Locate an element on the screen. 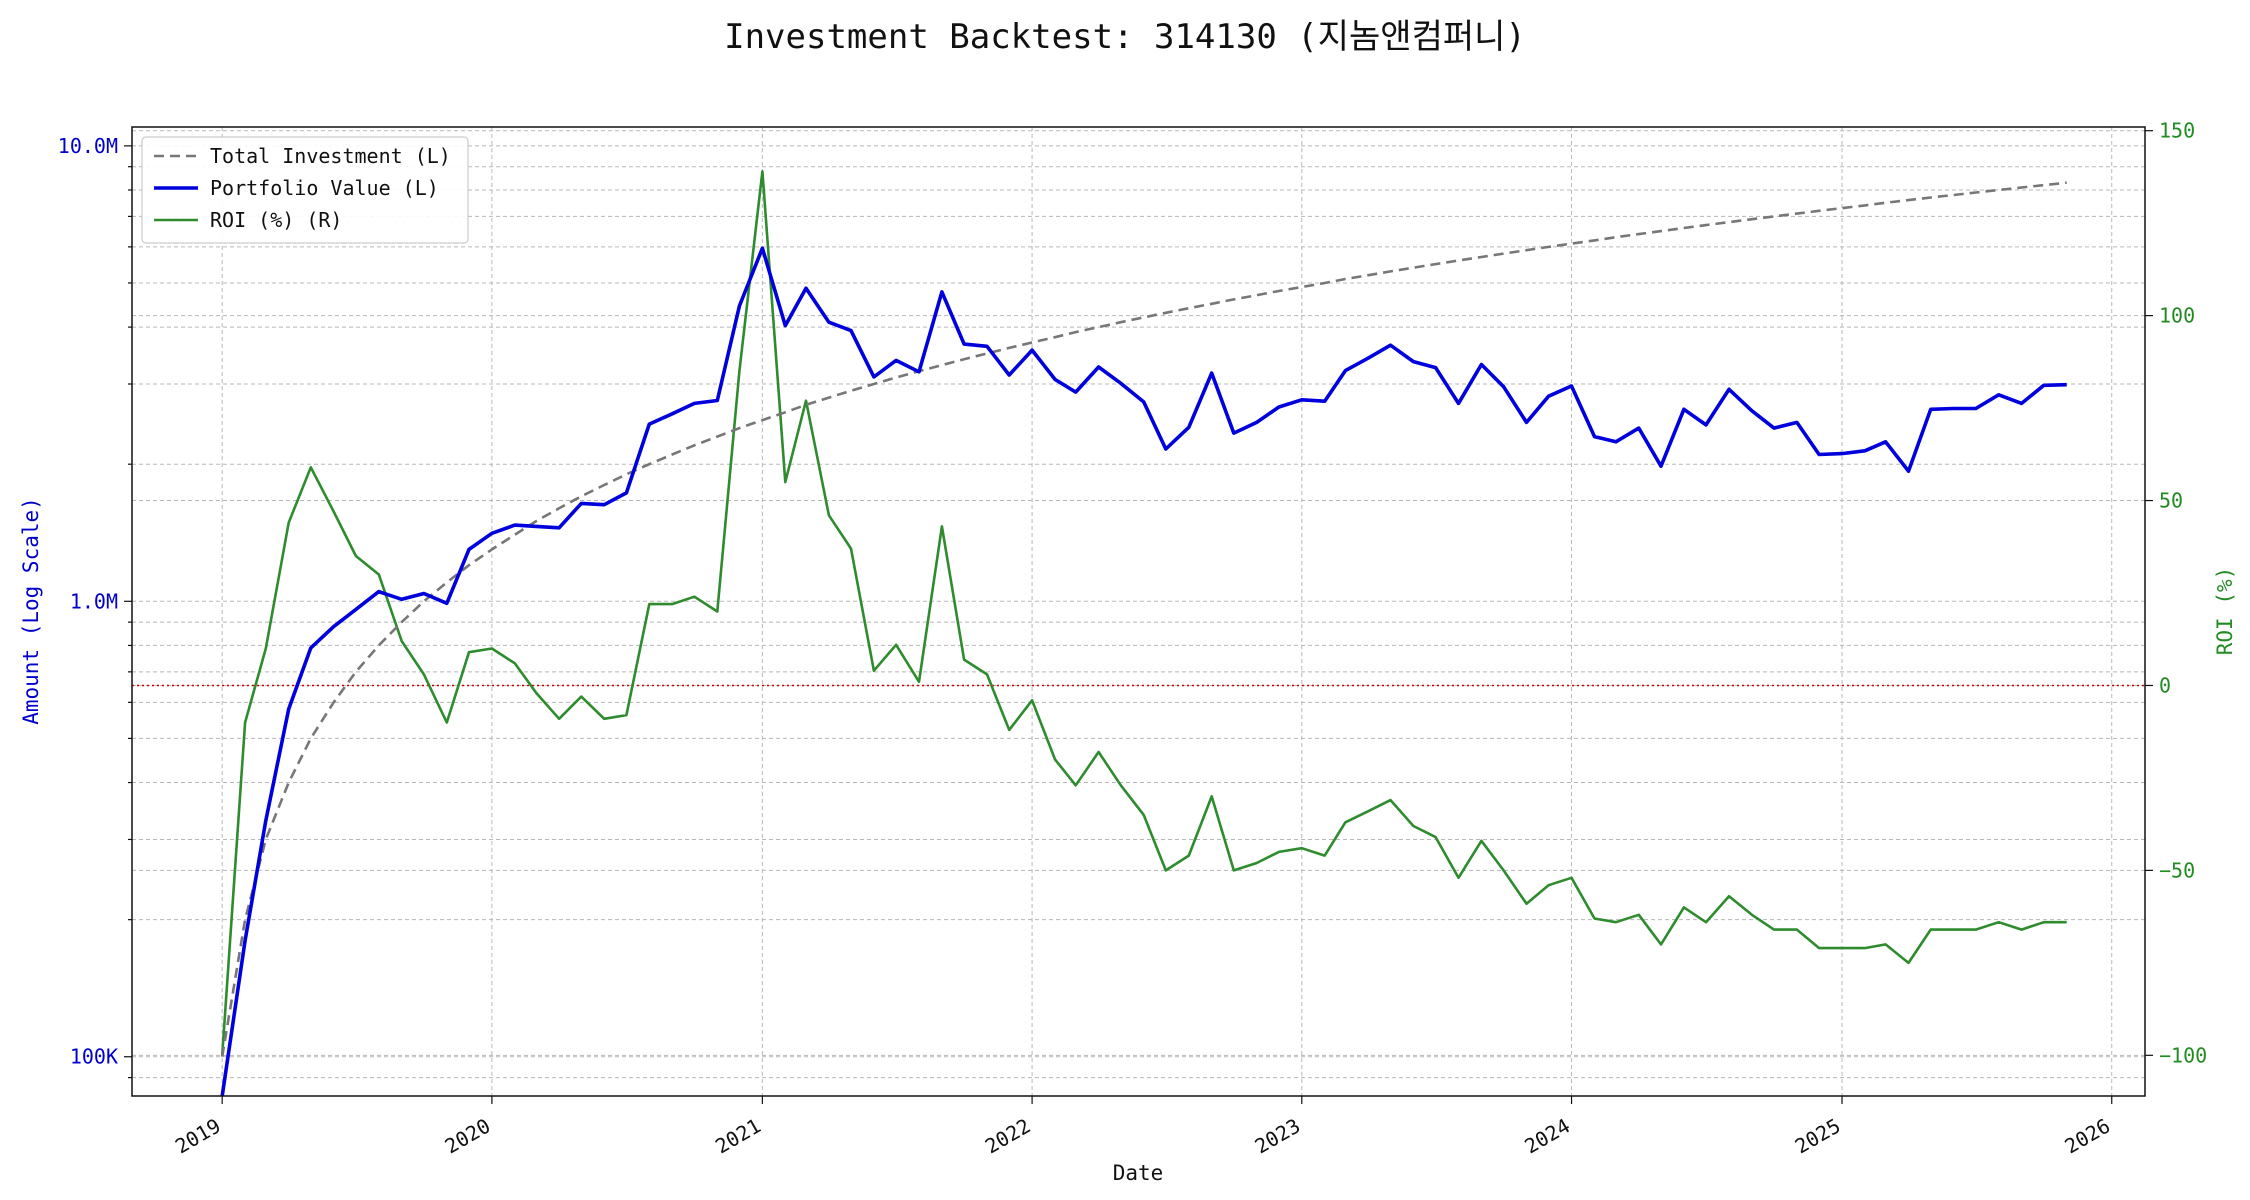 The image size is (2250, 1200). x-tick-label: 2021 is located at coordinates (738, 1136).